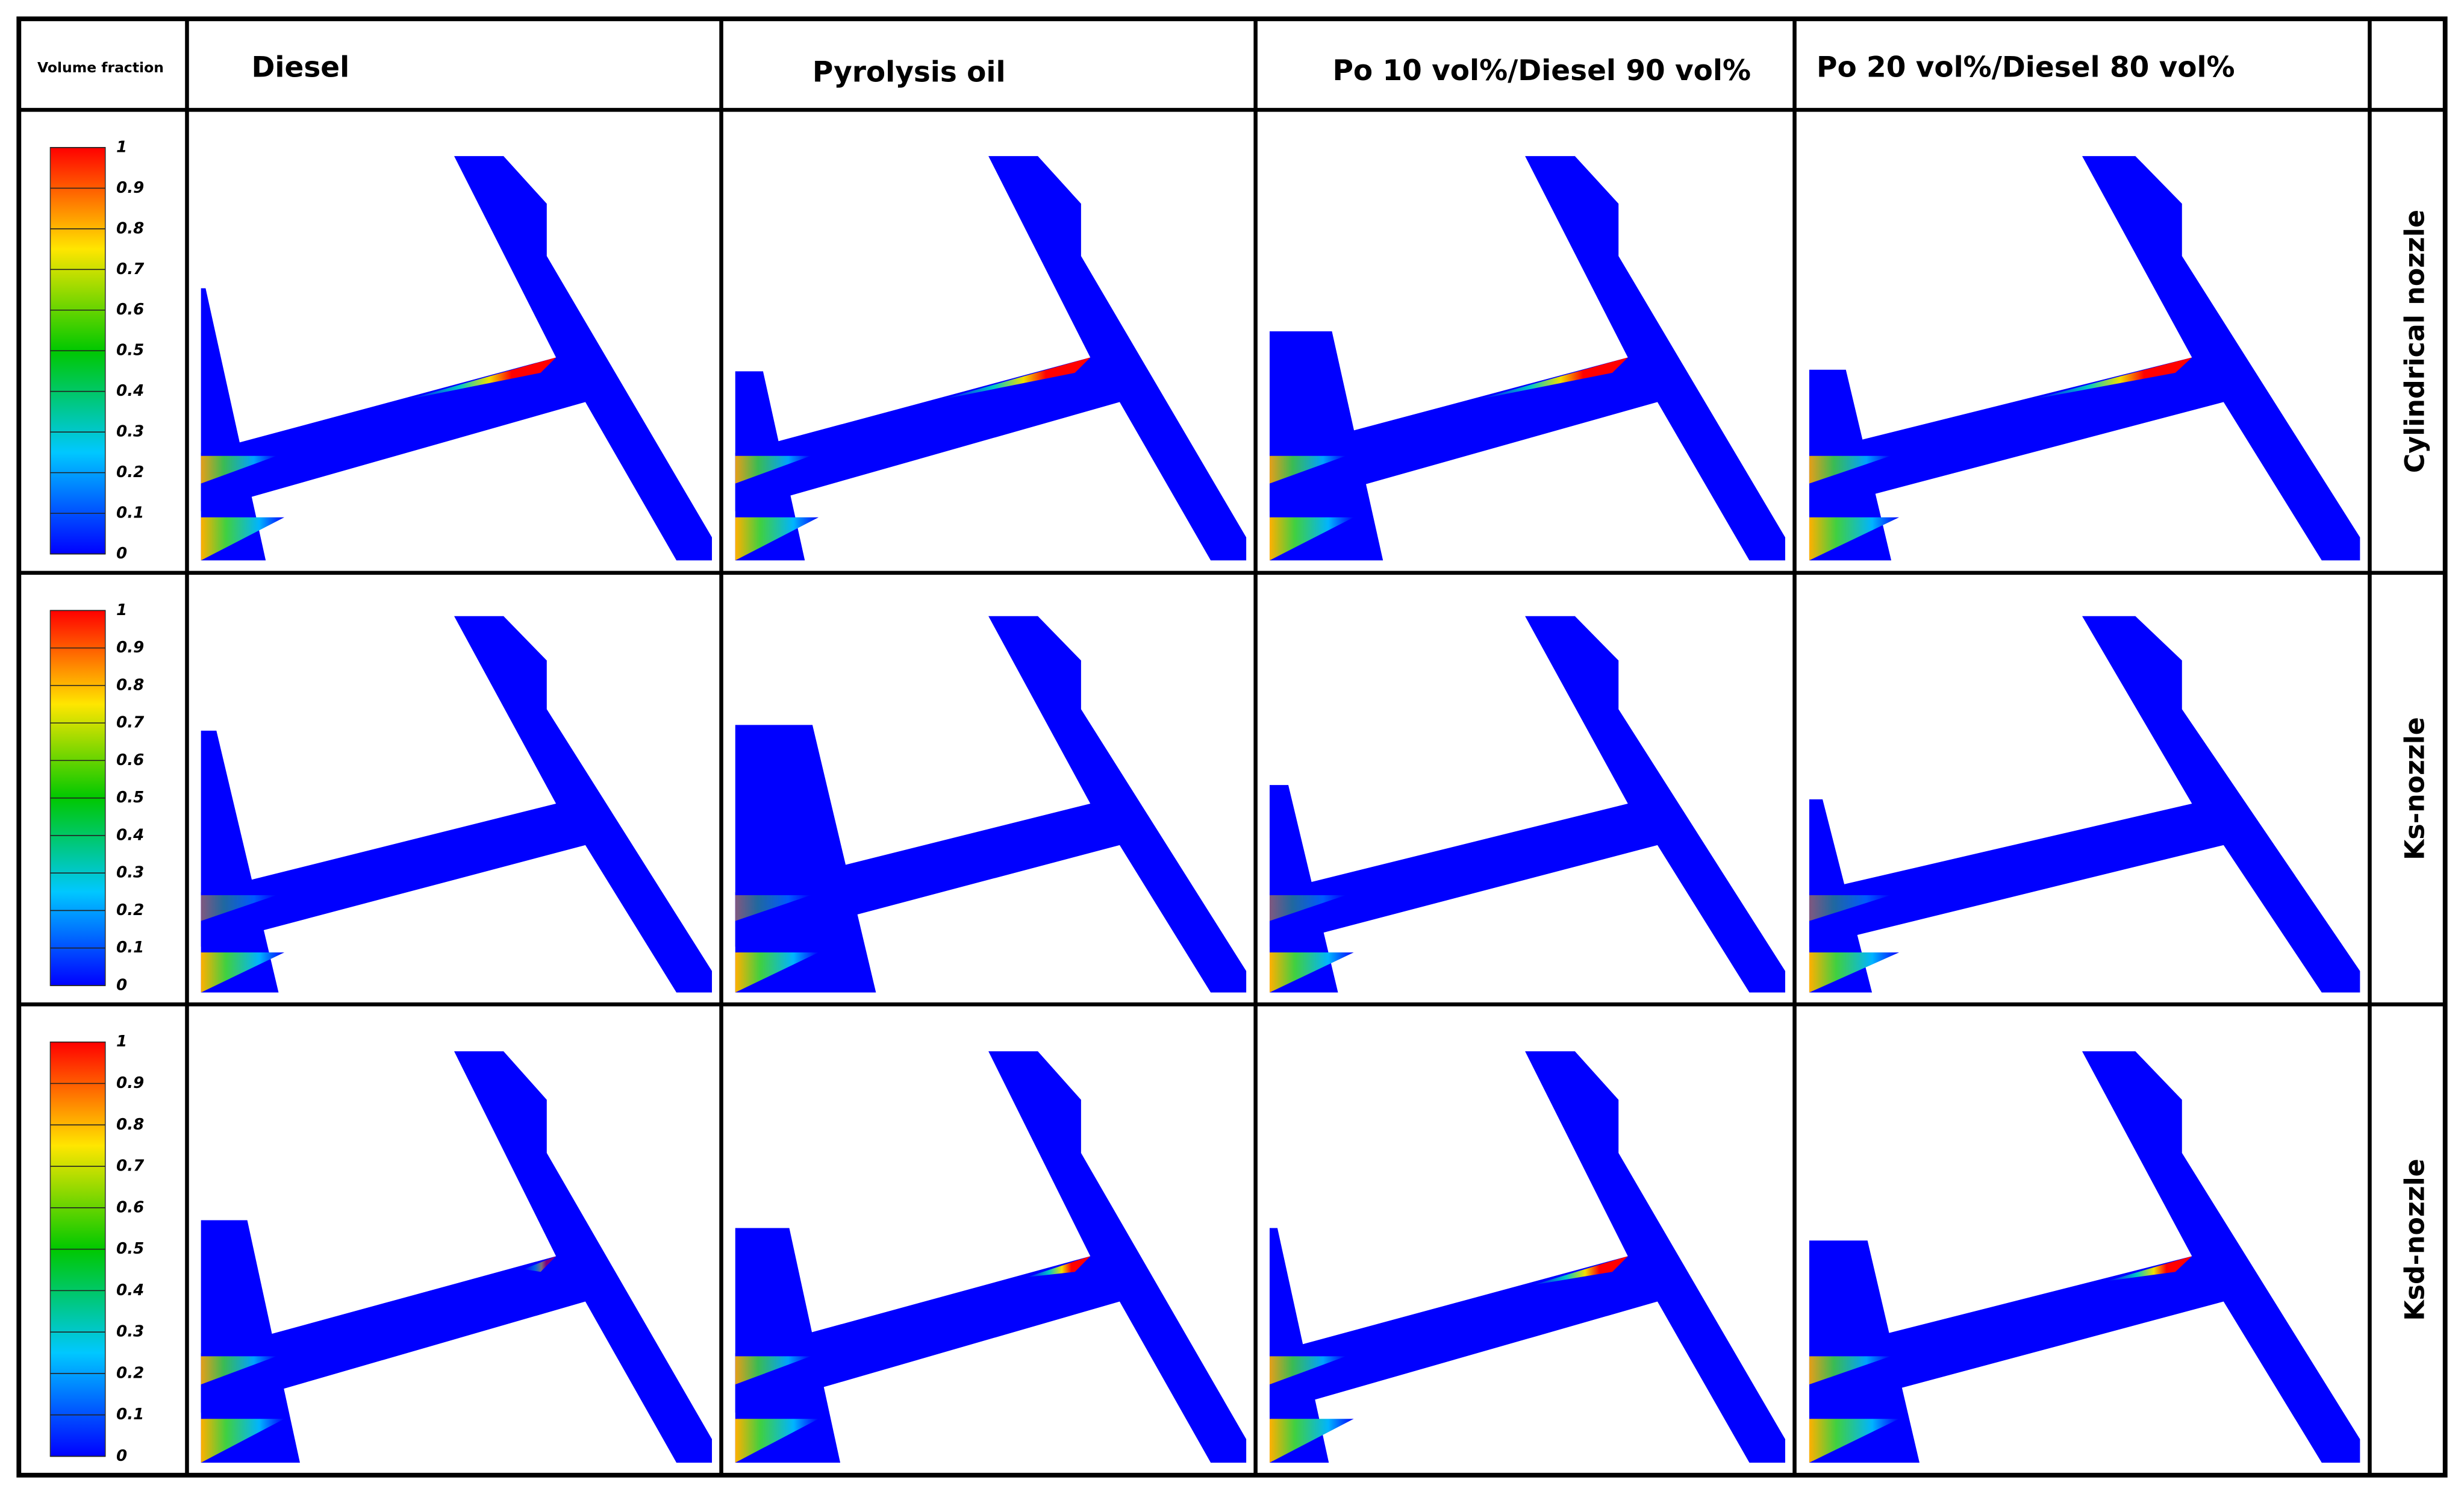 The height and width of the screenshot is (1494, 2464). I want to click on column-header: Pyrolysis oil, so click(909, 72).